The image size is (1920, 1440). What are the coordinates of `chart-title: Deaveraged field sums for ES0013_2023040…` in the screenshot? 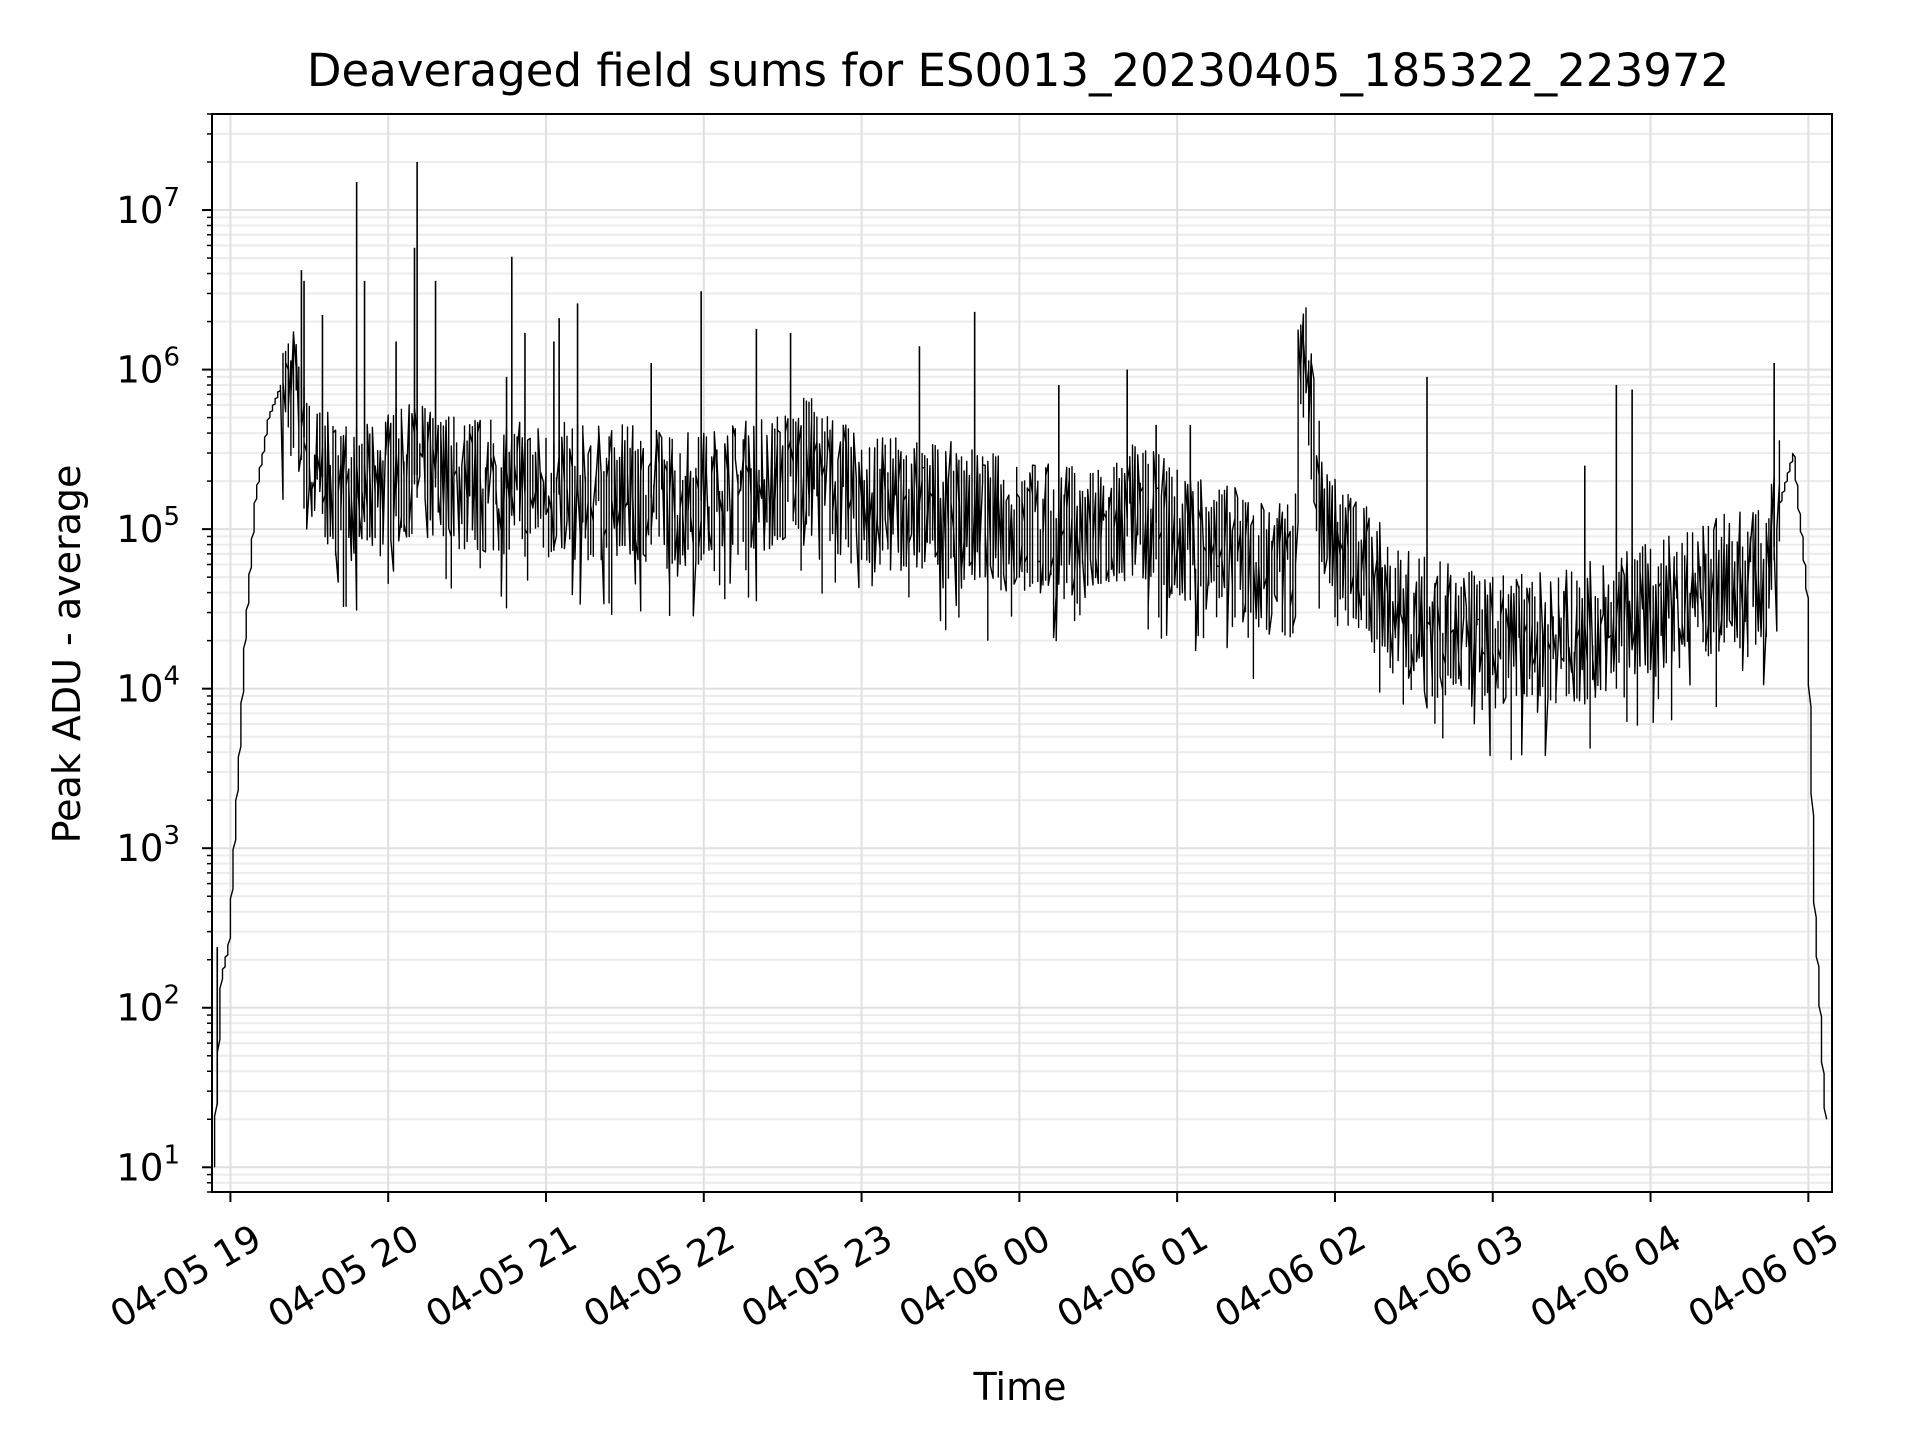 It's located at (1018, 70).